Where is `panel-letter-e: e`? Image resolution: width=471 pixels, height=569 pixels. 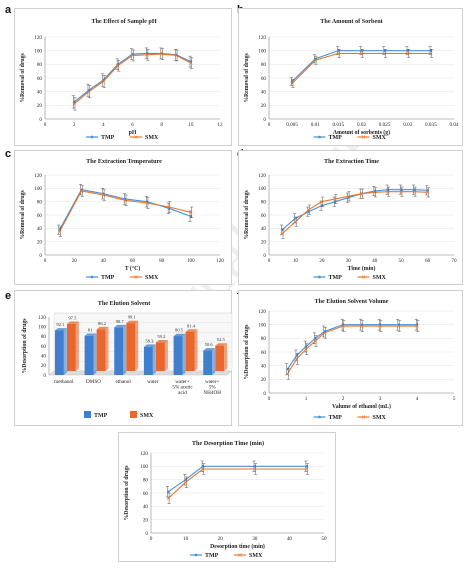 panel-letter-e: e is located at coordinates (8, 296).